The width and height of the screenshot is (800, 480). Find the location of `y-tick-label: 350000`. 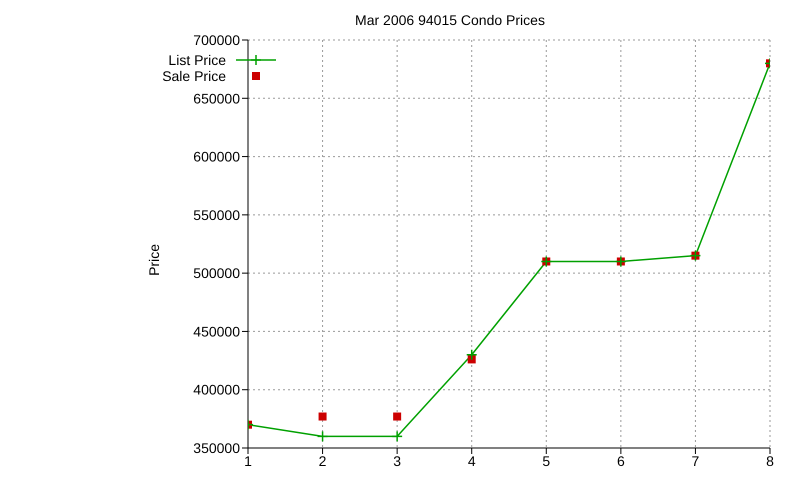

y-tick-label: 350000 is located at coordinates (216, 448).